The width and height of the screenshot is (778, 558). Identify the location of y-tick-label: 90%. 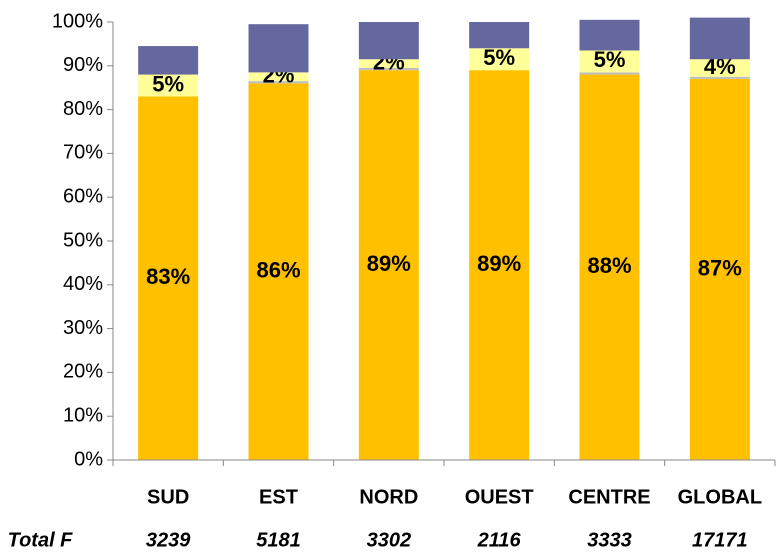
(83, 65).